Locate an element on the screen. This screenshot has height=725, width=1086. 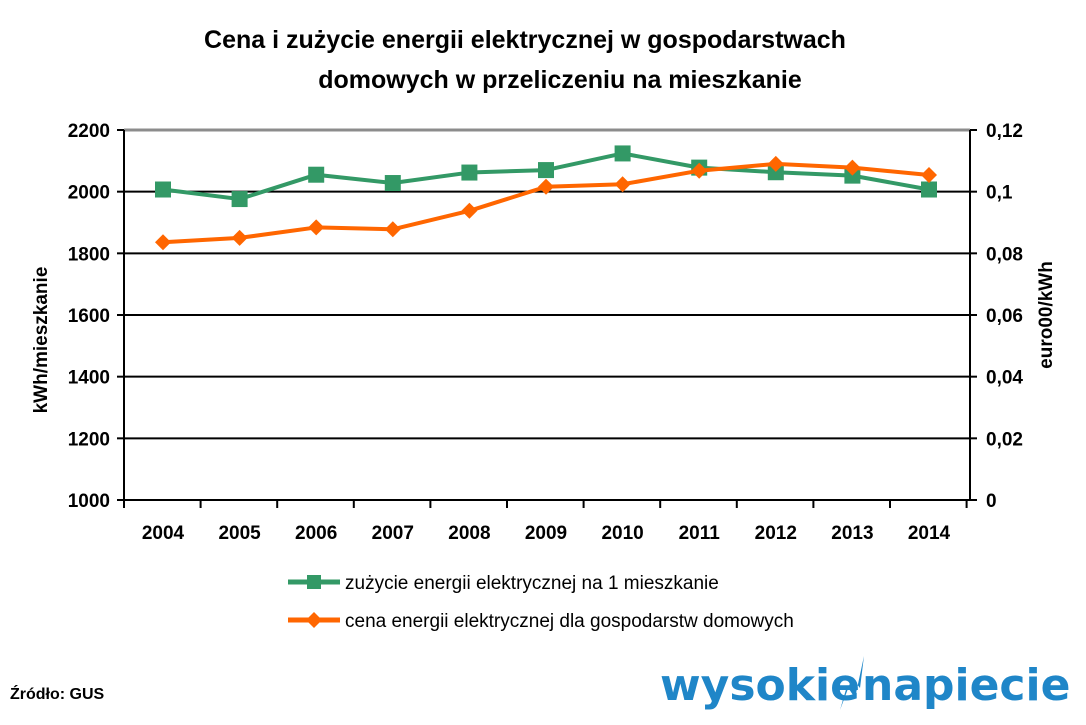
y-tick-label-right: 0,1 is located at coordinates (999, 193).